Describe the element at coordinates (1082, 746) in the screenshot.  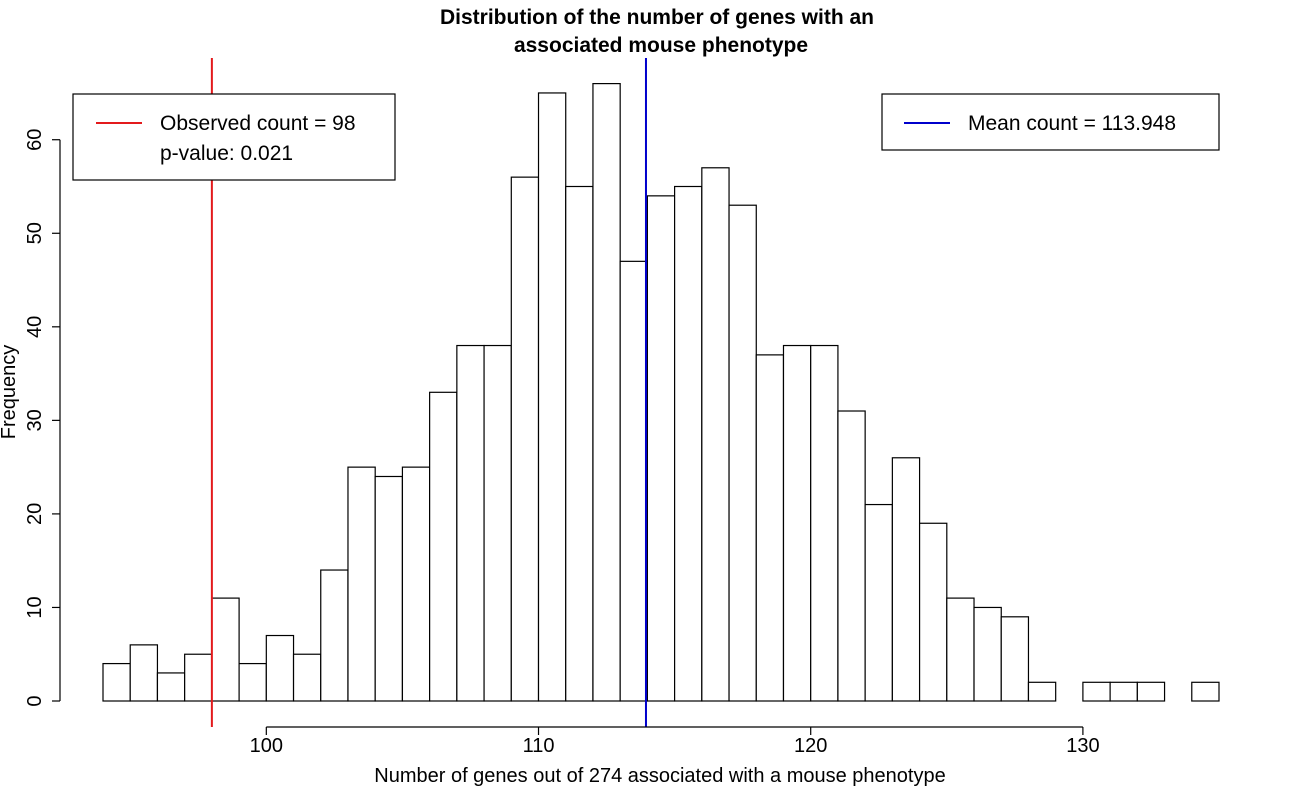
I see `x-tick-label: 130` at that location.